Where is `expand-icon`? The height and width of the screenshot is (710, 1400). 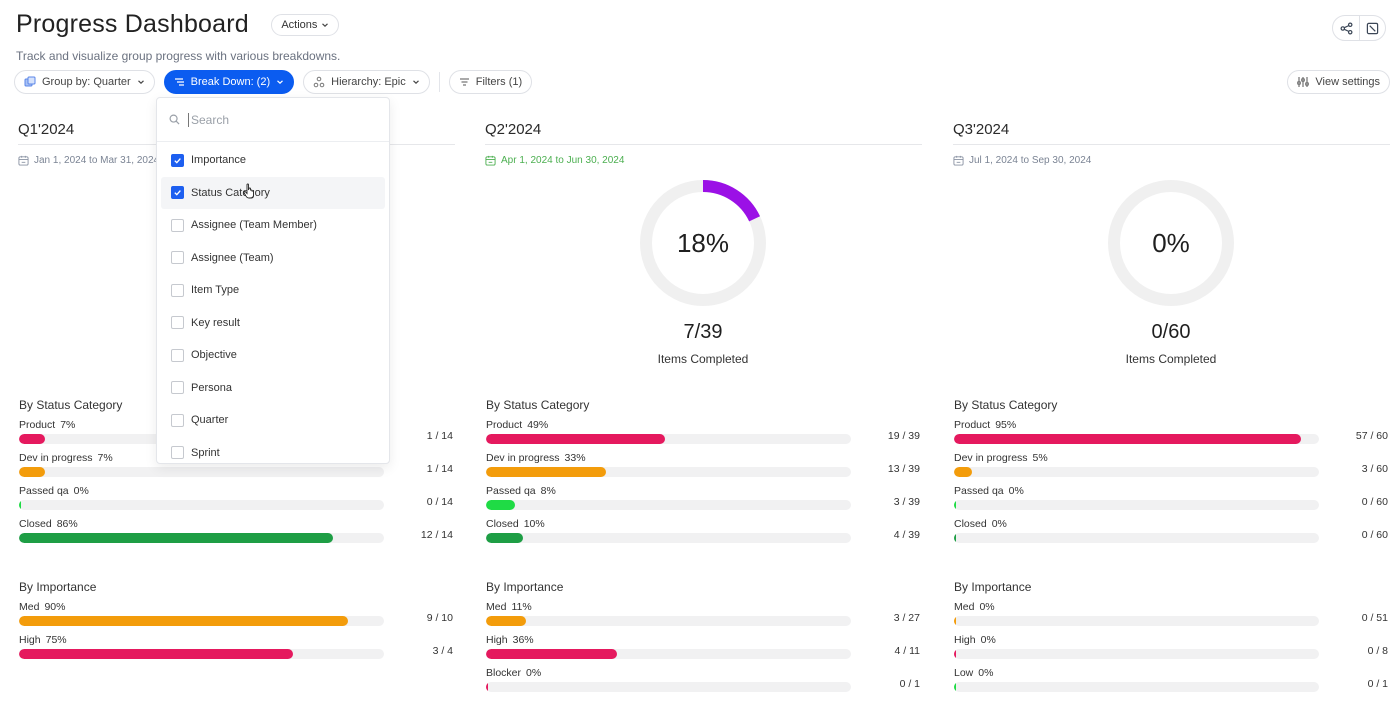 expand-icon is located at coordinates (1372, 28).